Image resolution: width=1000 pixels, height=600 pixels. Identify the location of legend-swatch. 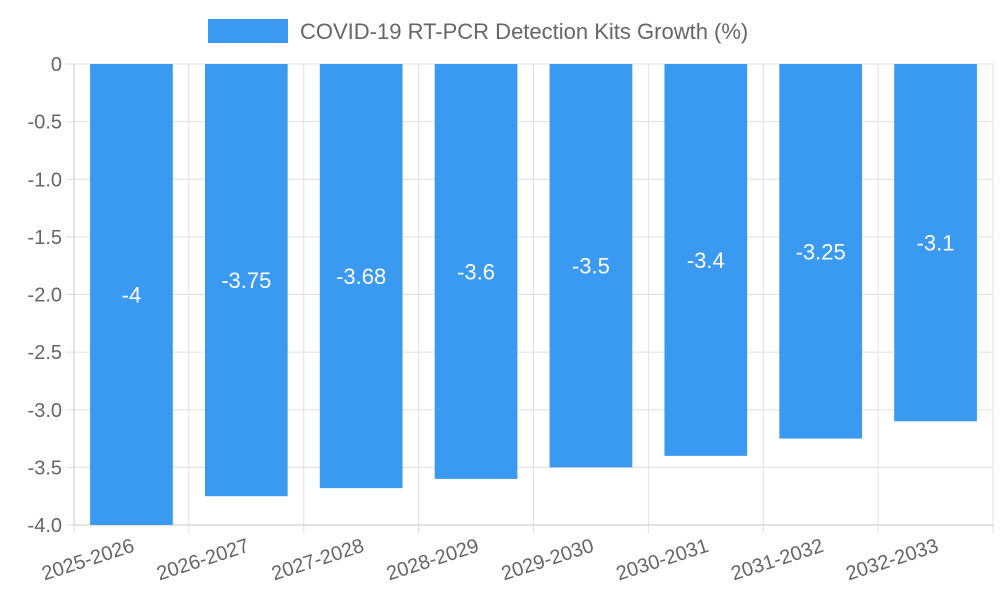
(248, 31).